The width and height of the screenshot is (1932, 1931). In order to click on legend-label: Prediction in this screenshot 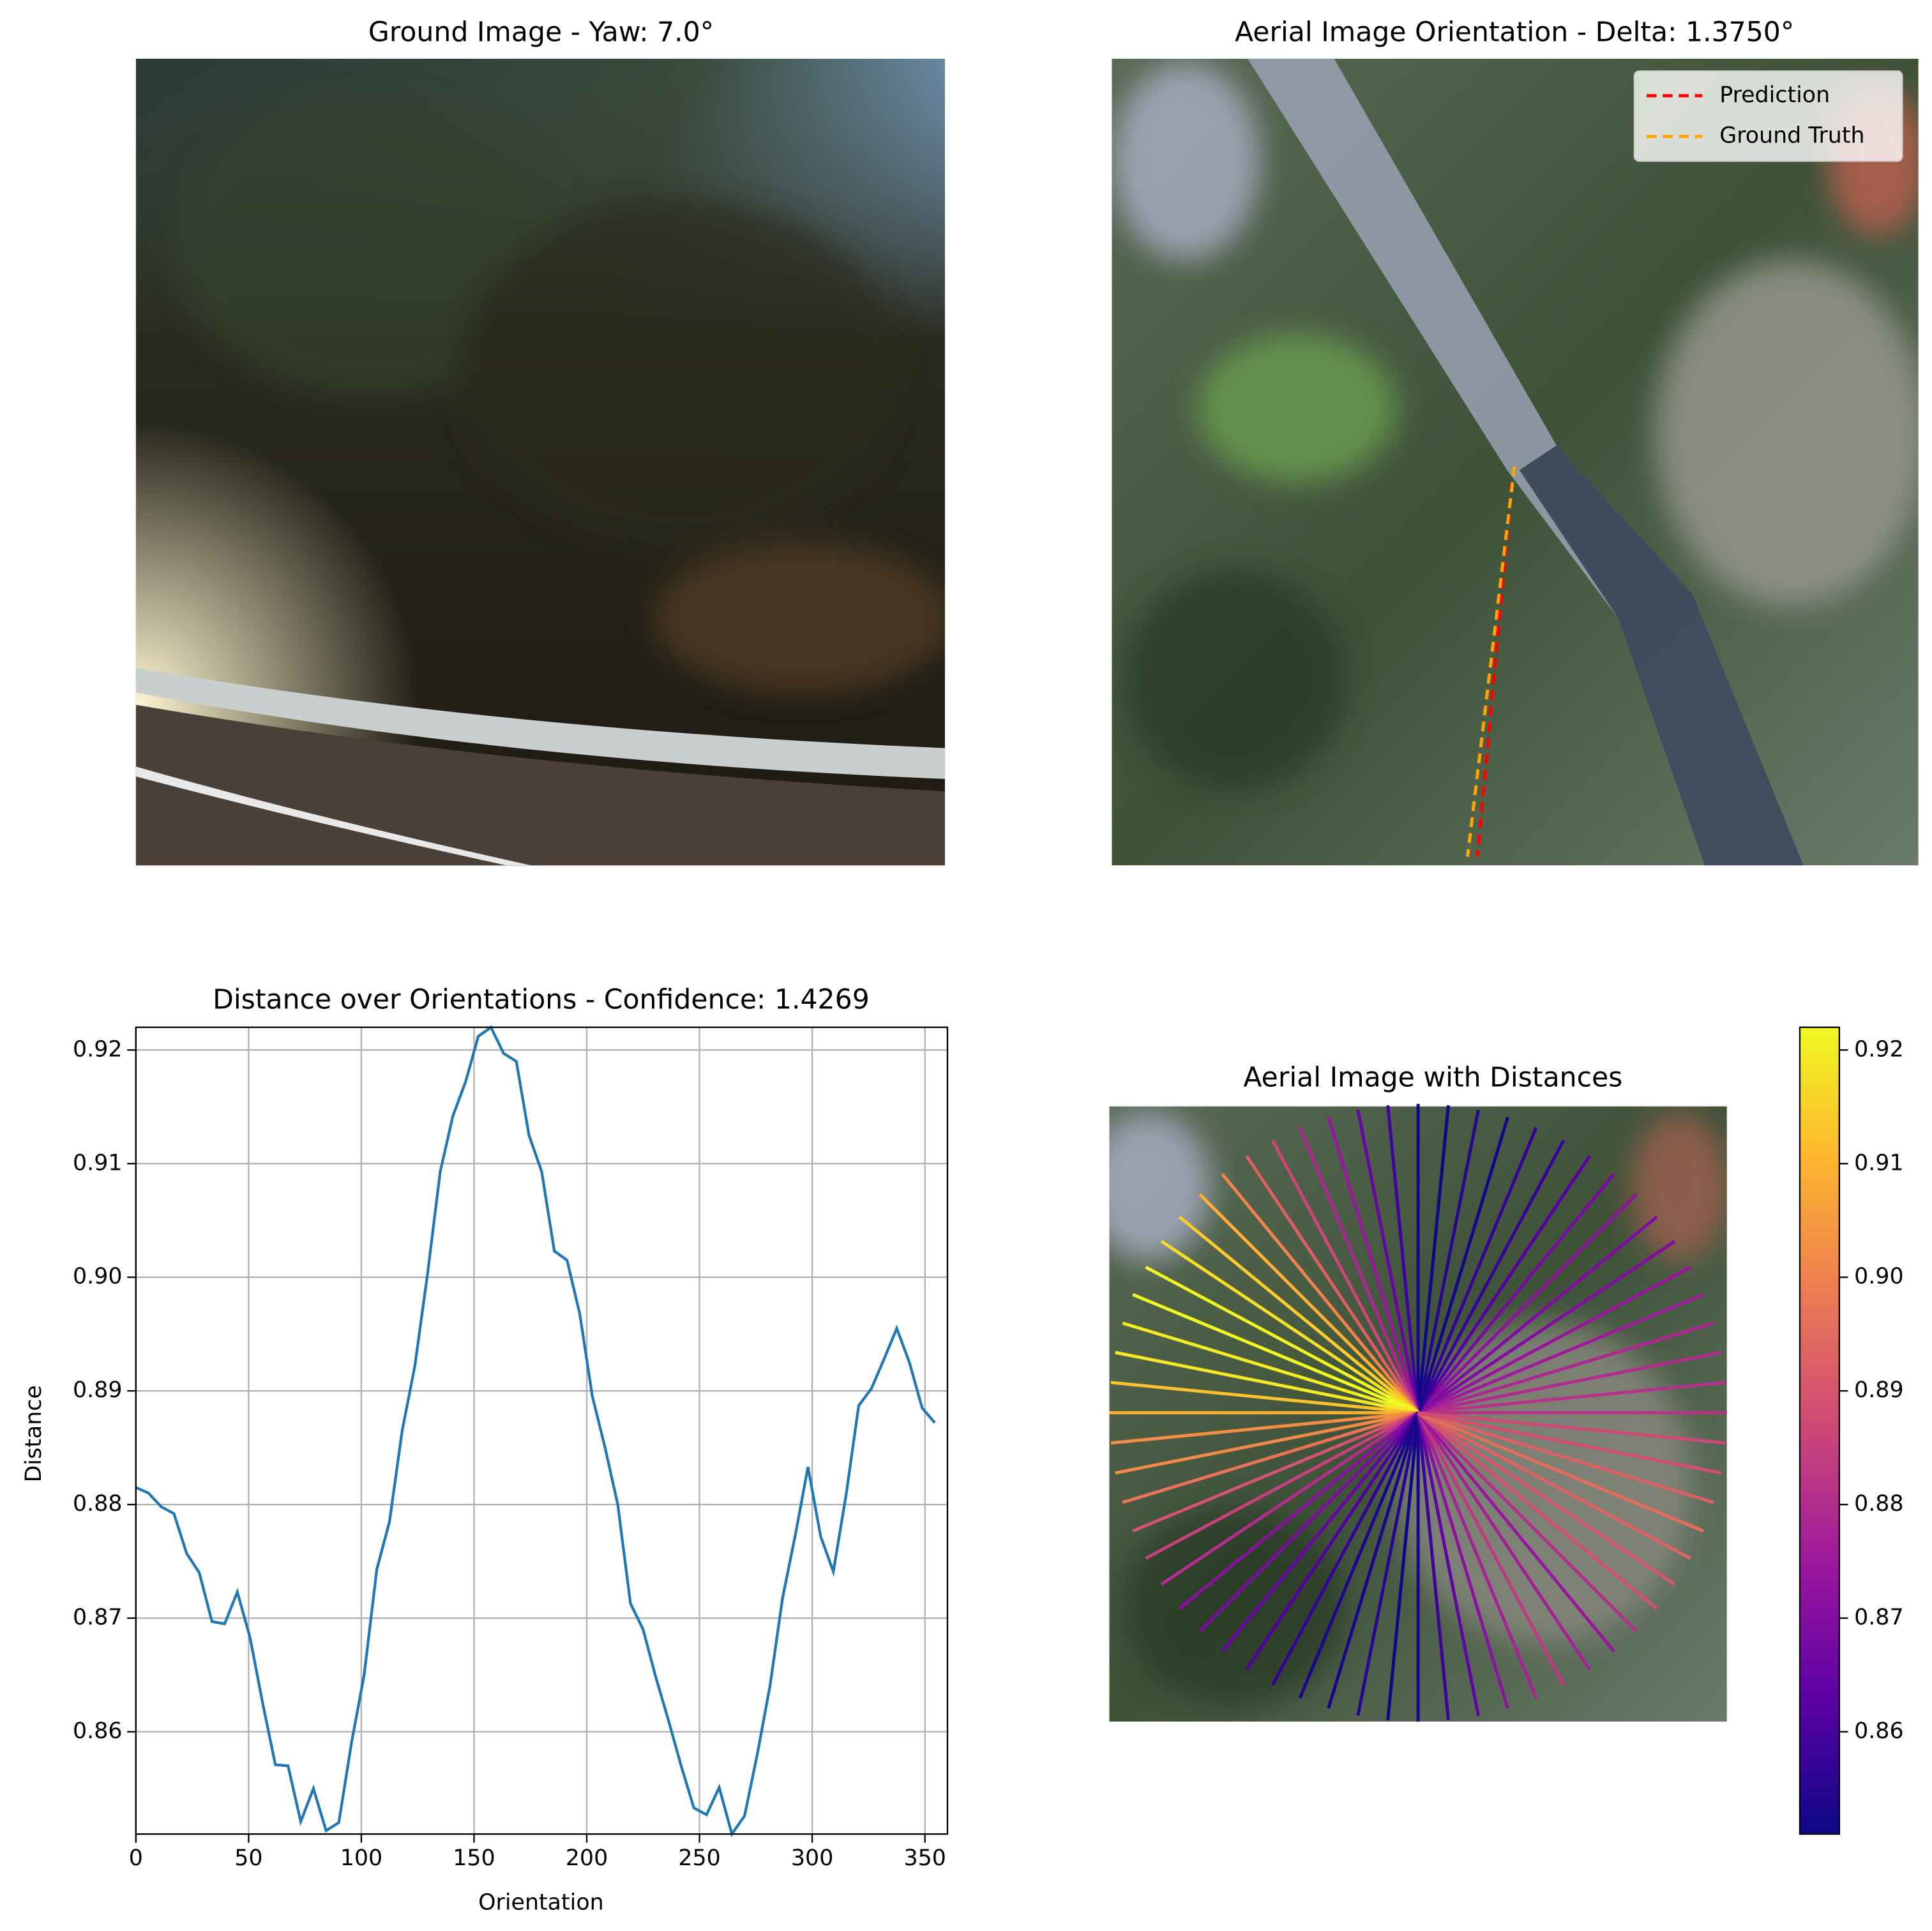, I will do `click(1774, 95)`.